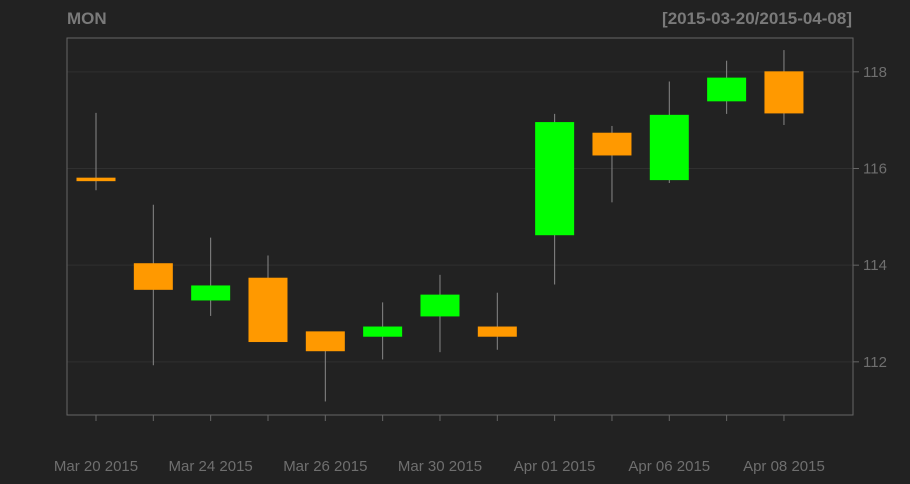 This screenshot has width=910, height=484. I want to click on x-tick-label: Mar 30 2015, so click(440, 466).